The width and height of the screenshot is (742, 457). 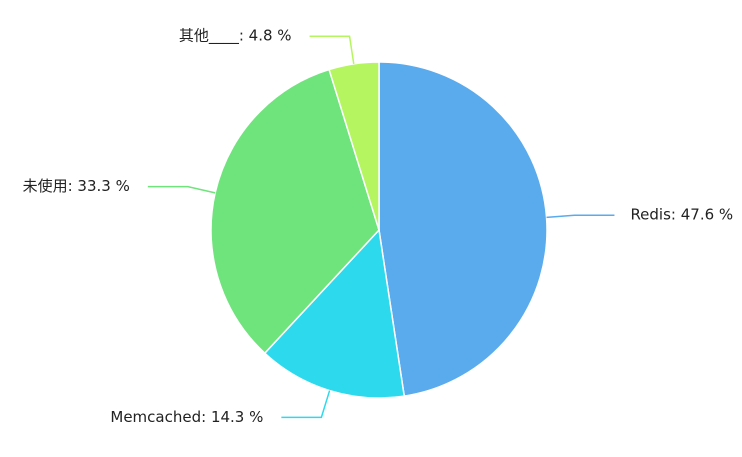 What do you see at coordinates (235, 36) in the screenshot?
I see `slice-label: 其他____: 4.8 %` at bounding box center [235, 36].